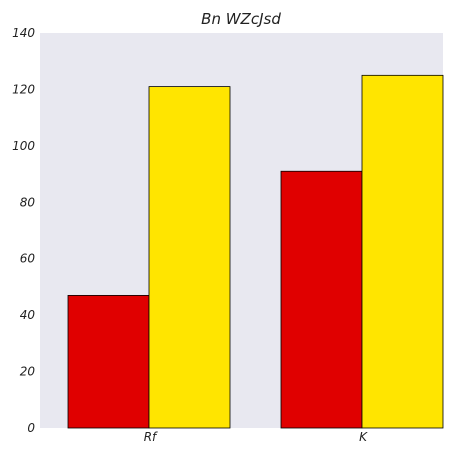 The width and height of the screenshot is (455, 459). I want to click on y-tick-label: 0, so click(31, 428).